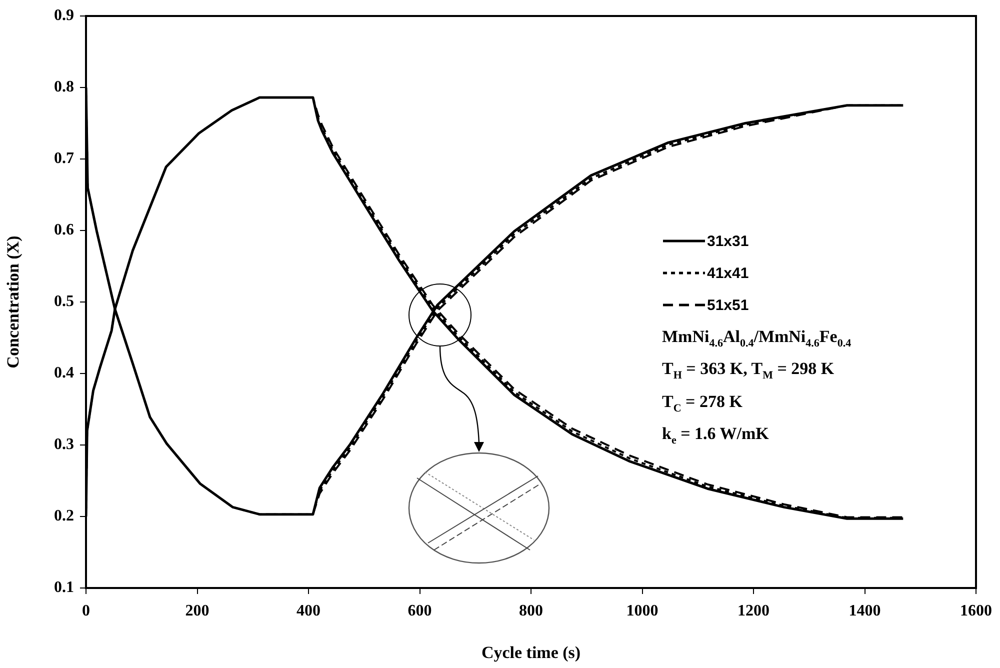 The image size is (1000, 668). Describe the element at coordinates (864, 611) in the screenshot. I see `x-tick-label: 1400` at that location.